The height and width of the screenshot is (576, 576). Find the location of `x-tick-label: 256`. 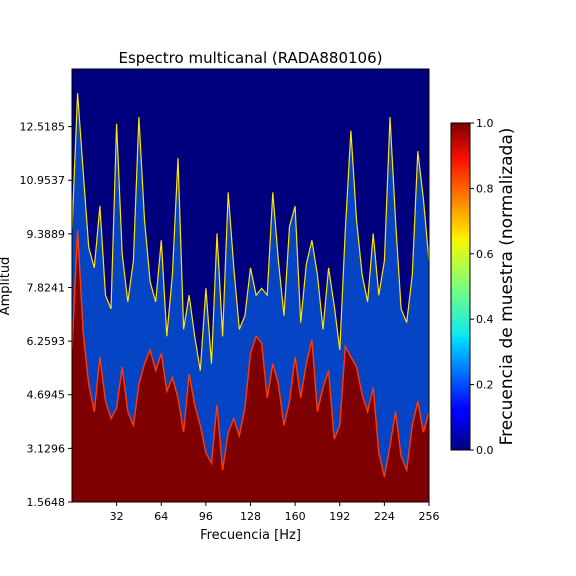

x-tick-label: 256 is located at coordinates (429, 516).